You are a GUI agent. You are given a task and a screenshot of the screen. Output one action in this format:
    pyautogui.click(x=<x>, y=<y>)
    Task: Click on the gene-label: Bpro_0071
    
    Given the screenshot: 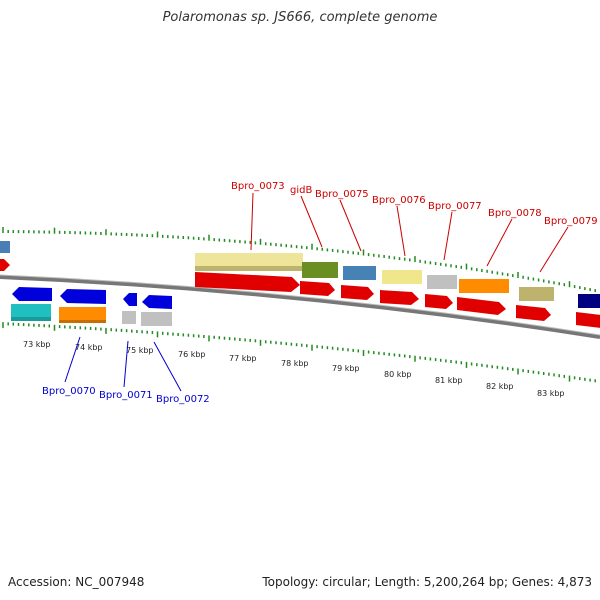 What is the action you would take?
    pyautogui.click(x=126, y=395)
    